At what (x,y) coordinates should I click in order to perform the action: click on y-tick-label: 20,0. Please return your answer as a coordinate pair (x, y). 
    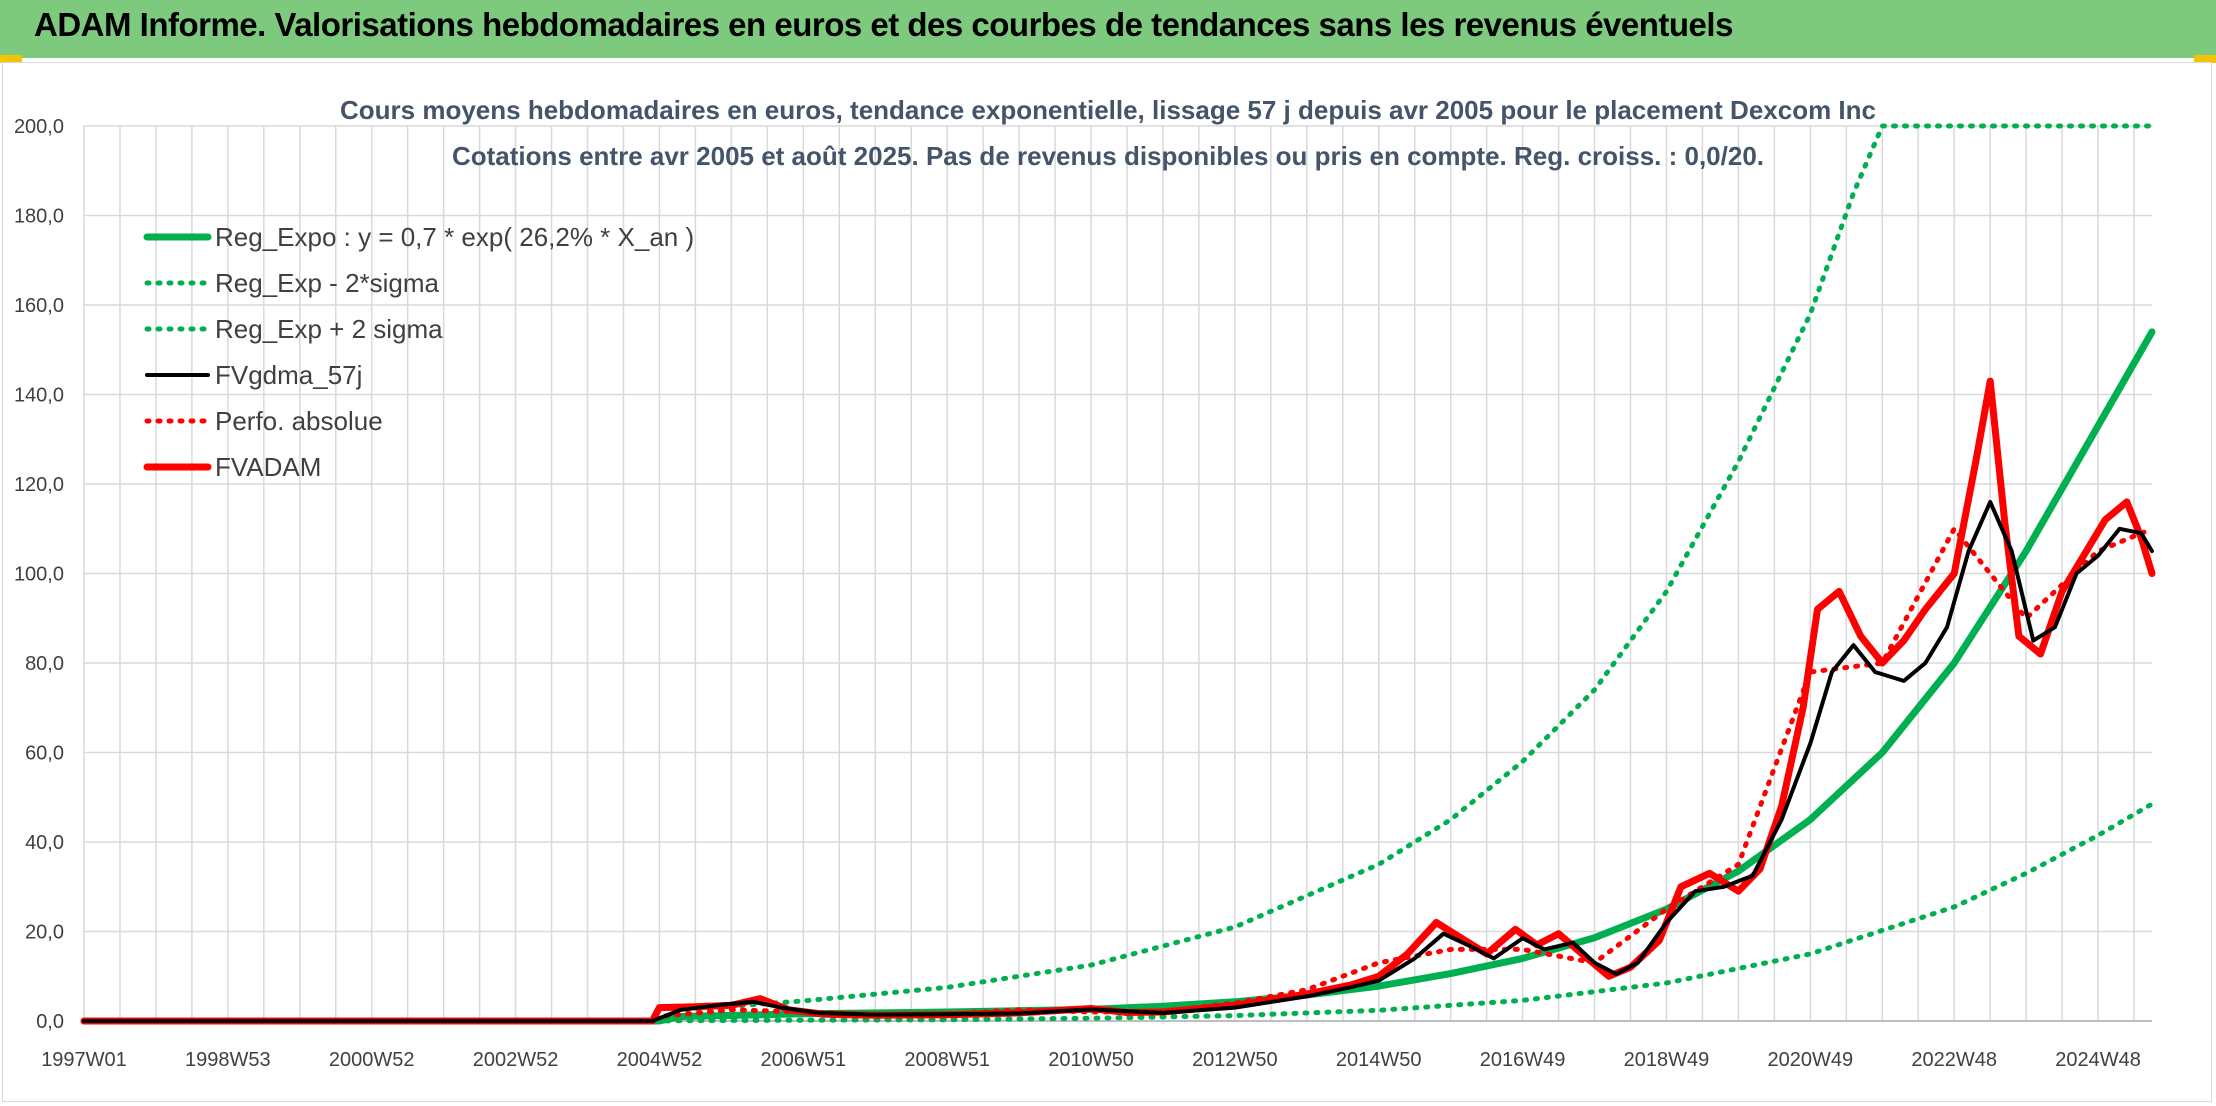
    Looking at the image, I should click on (44, 933).